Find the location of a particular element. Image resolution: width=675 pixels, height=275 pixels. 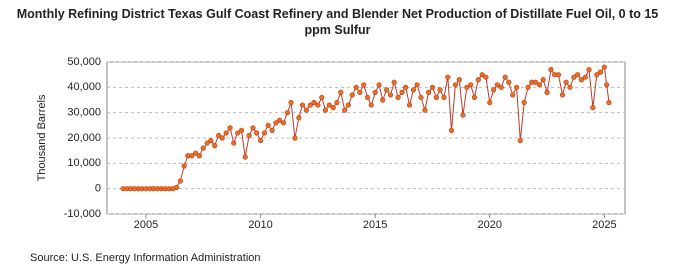

y-axis-label: Thousand Barrels is located at coordinates (42, 137).